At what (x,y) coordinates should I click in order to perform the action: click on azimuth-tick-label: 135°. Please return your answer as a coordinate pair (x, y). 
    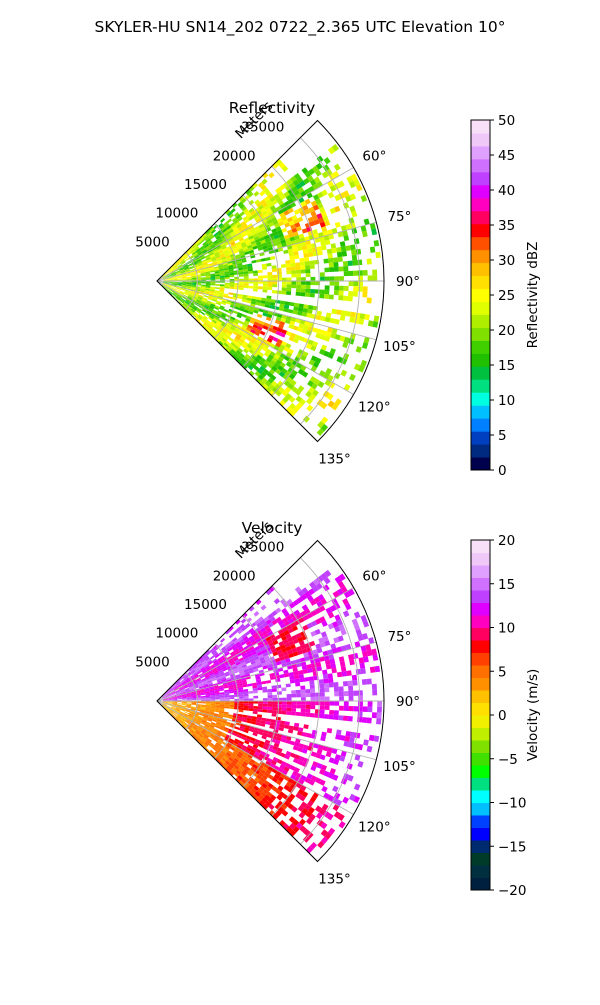
    Looking at the image, I should click on (334, 879).